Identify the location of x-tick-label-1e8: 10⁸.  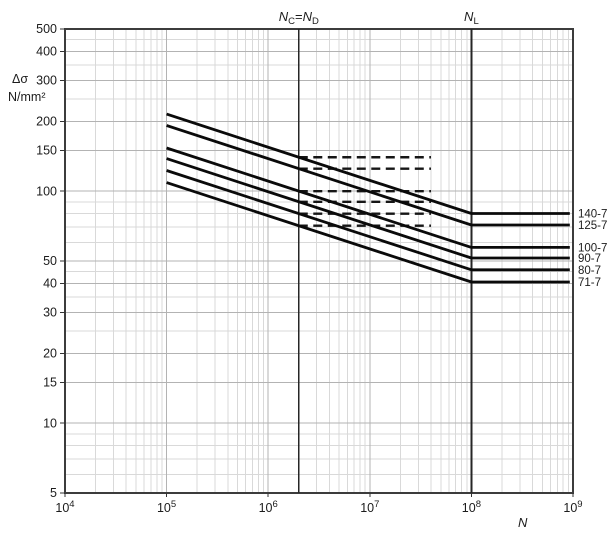
(471, 507).